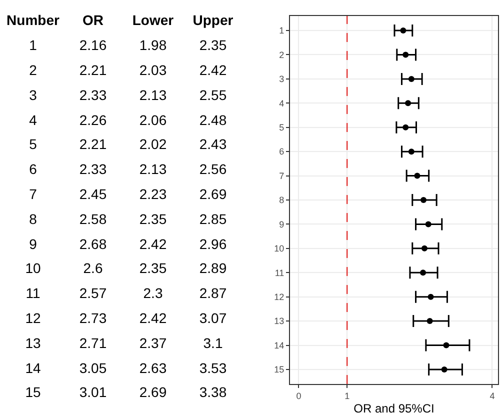 The width and height of the screenshot is (502, 418). Describe the element at coordinates (33, 20) in the screenshot. I see `y-axis-title: Number` at that location.